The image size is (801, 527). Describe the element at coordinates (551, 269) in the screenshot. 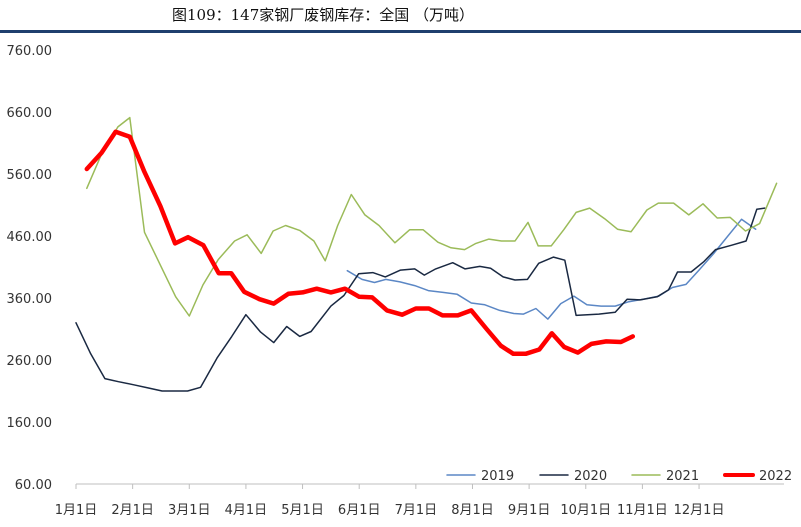

I see `series-line-2019` at that location.